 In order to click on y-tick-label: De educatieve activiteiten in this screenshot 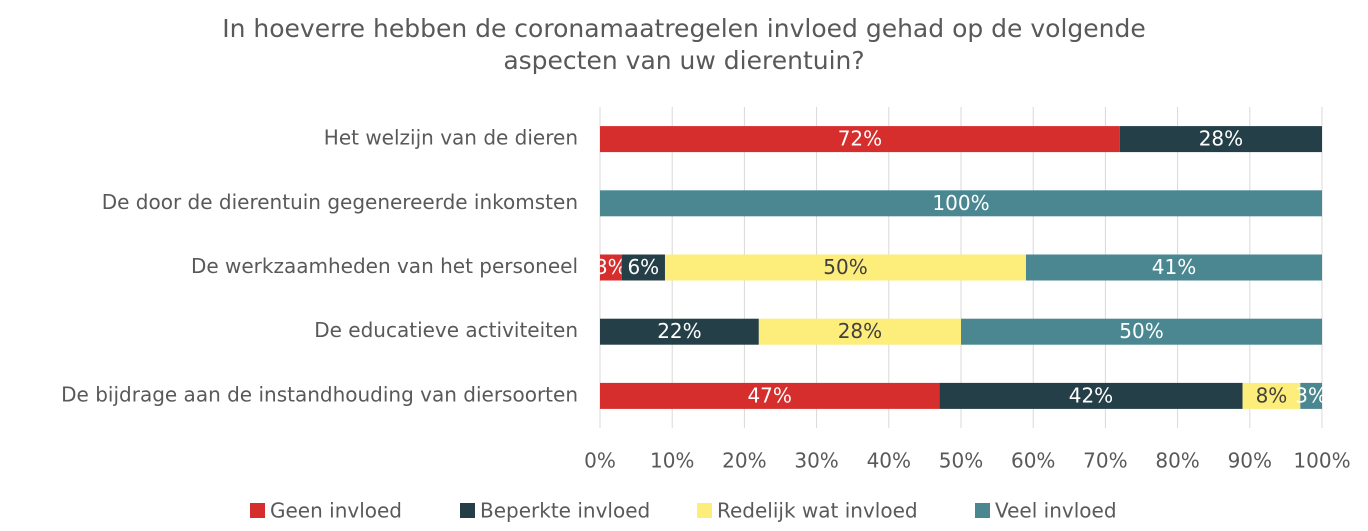, I will do `click(446, 330)`.